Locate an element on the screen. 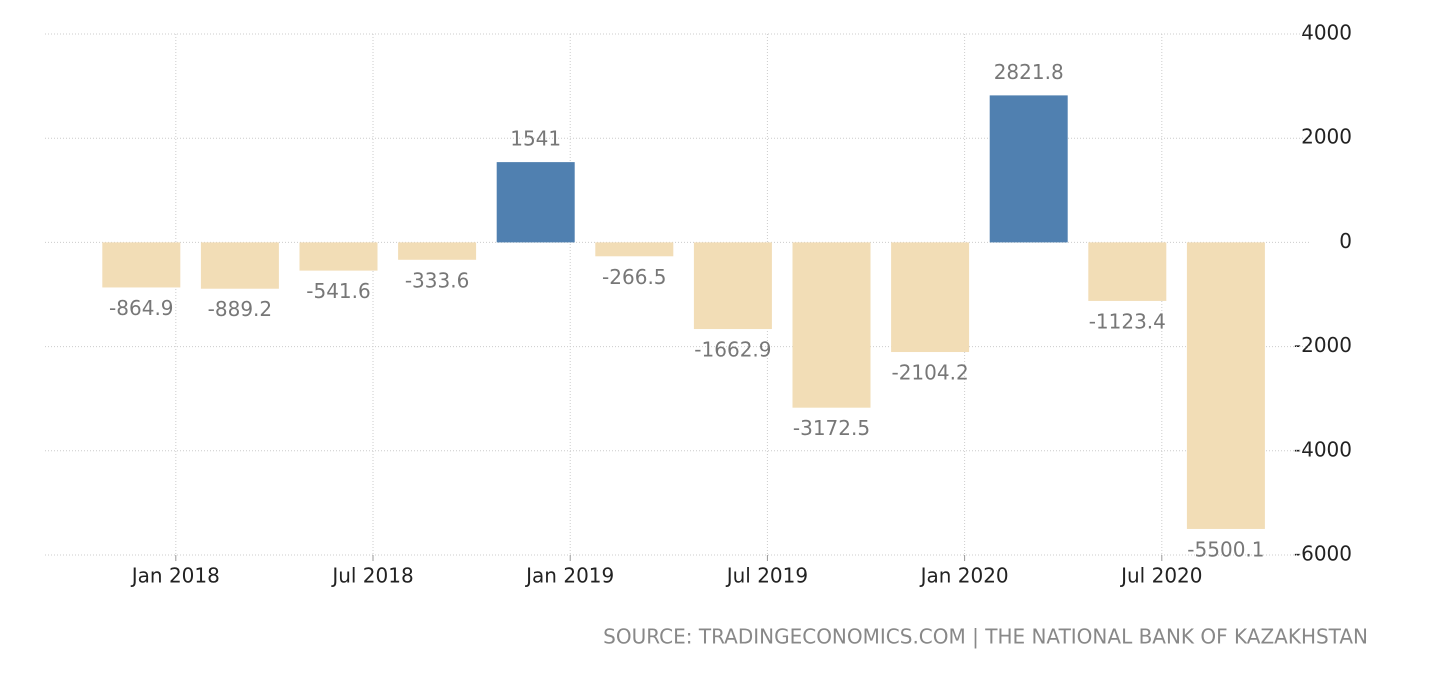 This screenshot has height=674, width=1450. value-label: -1662.9 is located at coordinates (732, 350).